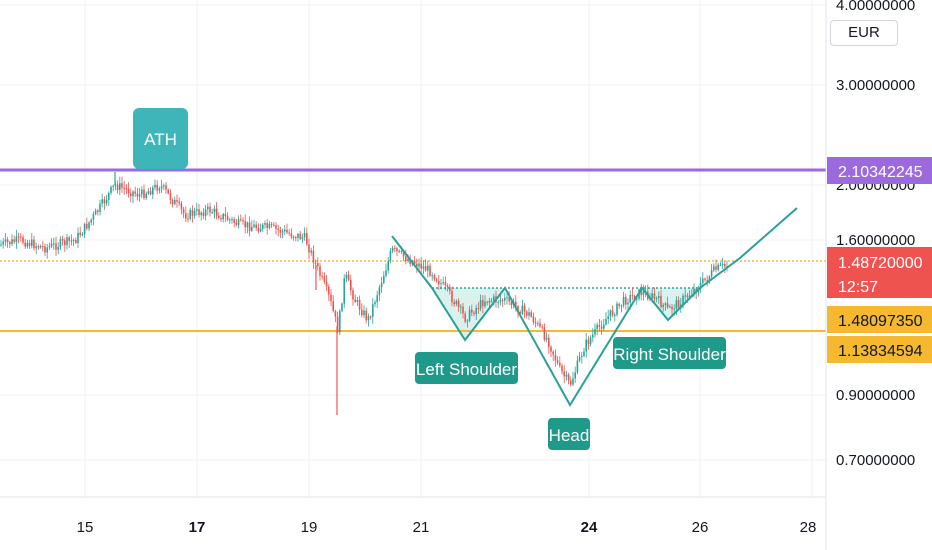  Describe the element at coordinates (879, 349) in the screenshot. I see `support-price-tag: 1.13834594` at that location.